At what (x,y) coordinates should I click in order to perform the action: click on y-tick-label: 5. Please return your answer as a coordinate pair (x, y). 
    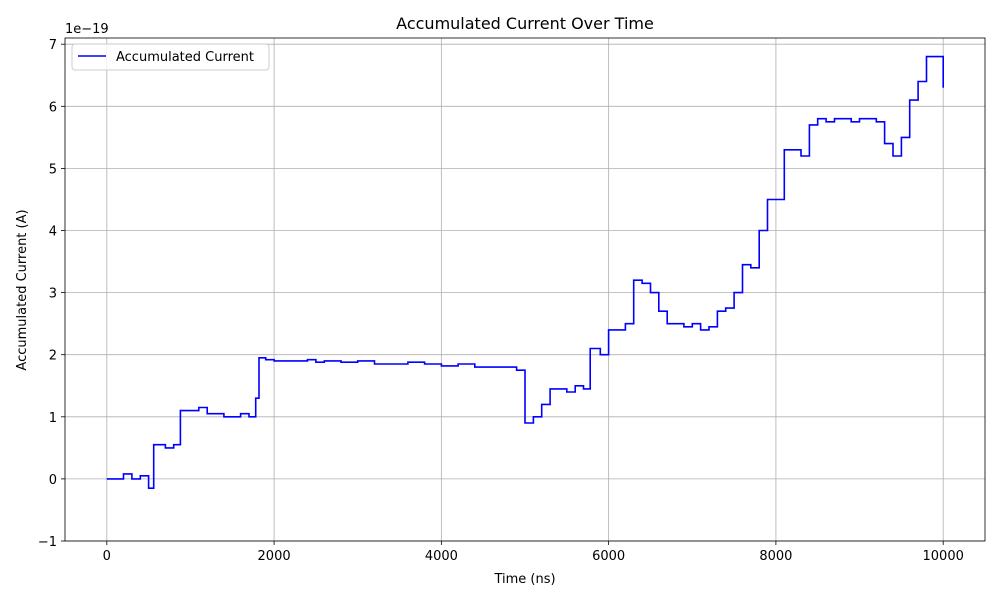
    Looking at the image, I should click on (53, 169).